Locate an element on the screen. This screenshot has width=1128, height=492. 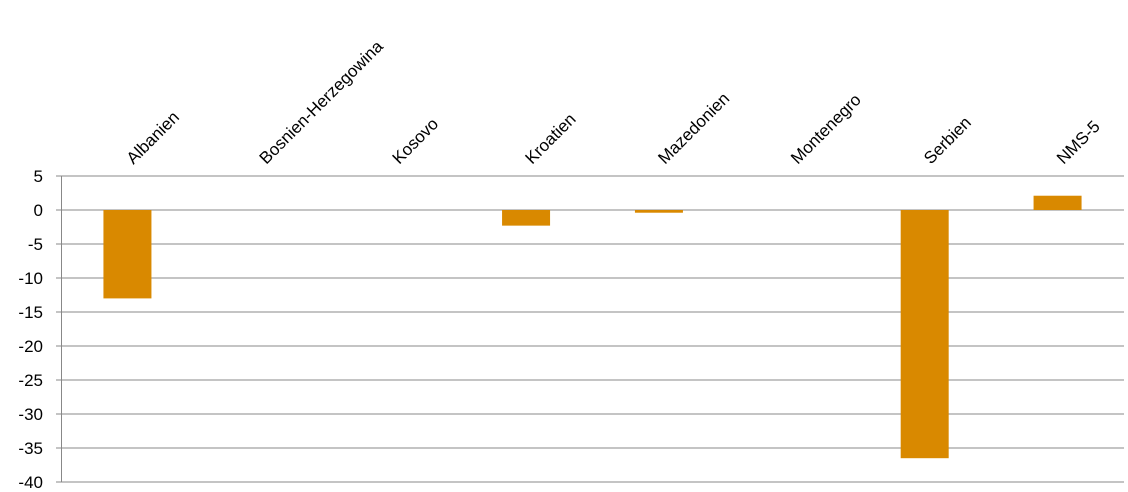
bar-mazedonien is located at coordinates (658, 211).